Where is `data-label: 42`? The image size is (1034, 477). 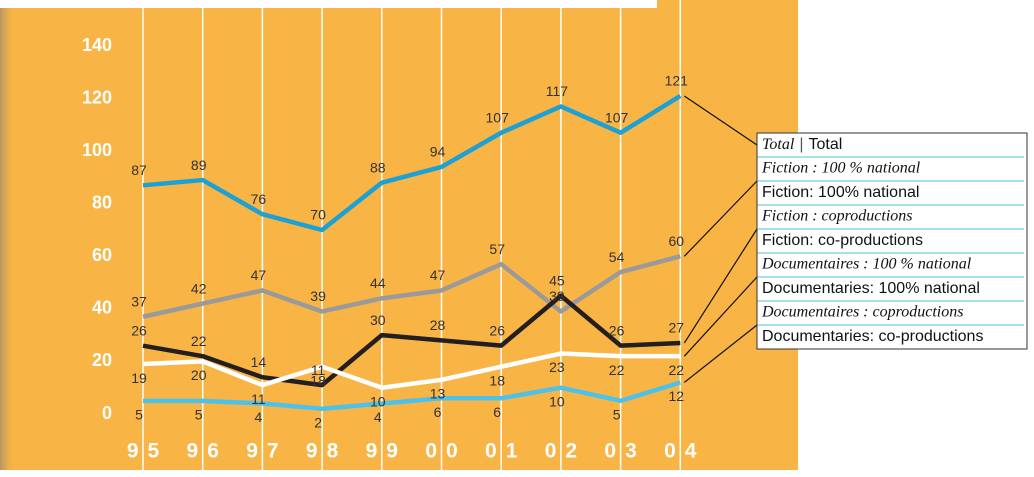
data-label: 42 is located at coordinates (199, 288).